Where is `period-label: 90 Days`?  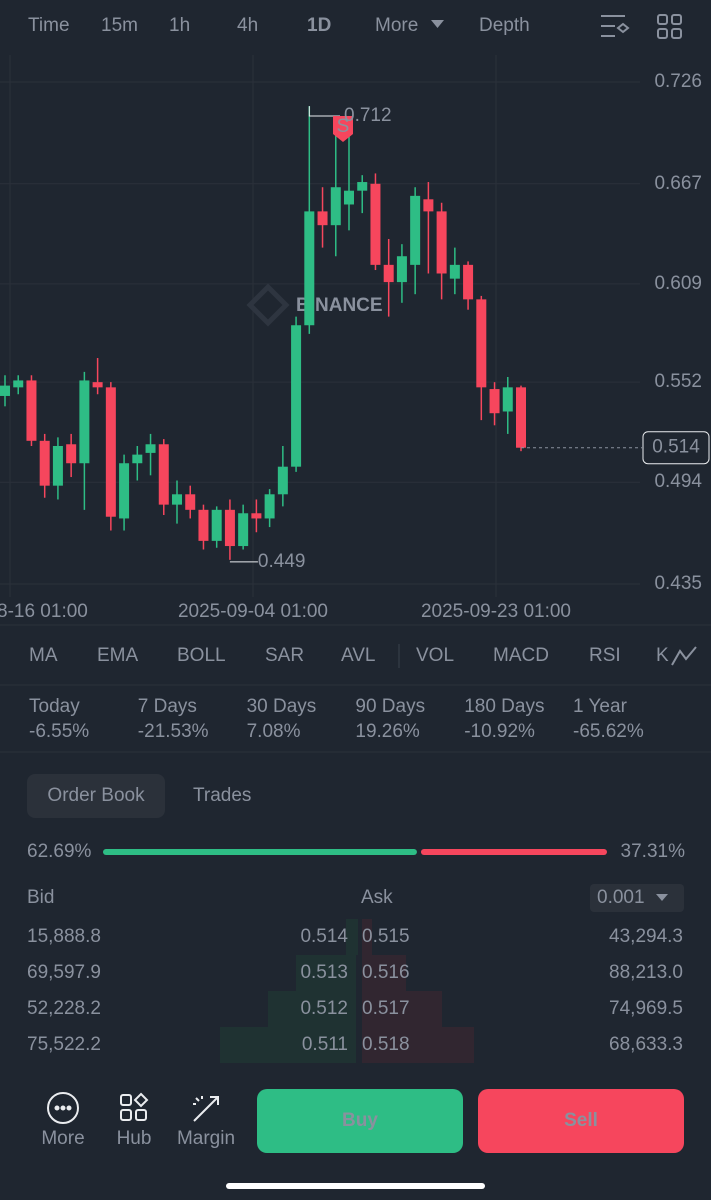 period-label: 90 Days is located at coordinates (390, 706).